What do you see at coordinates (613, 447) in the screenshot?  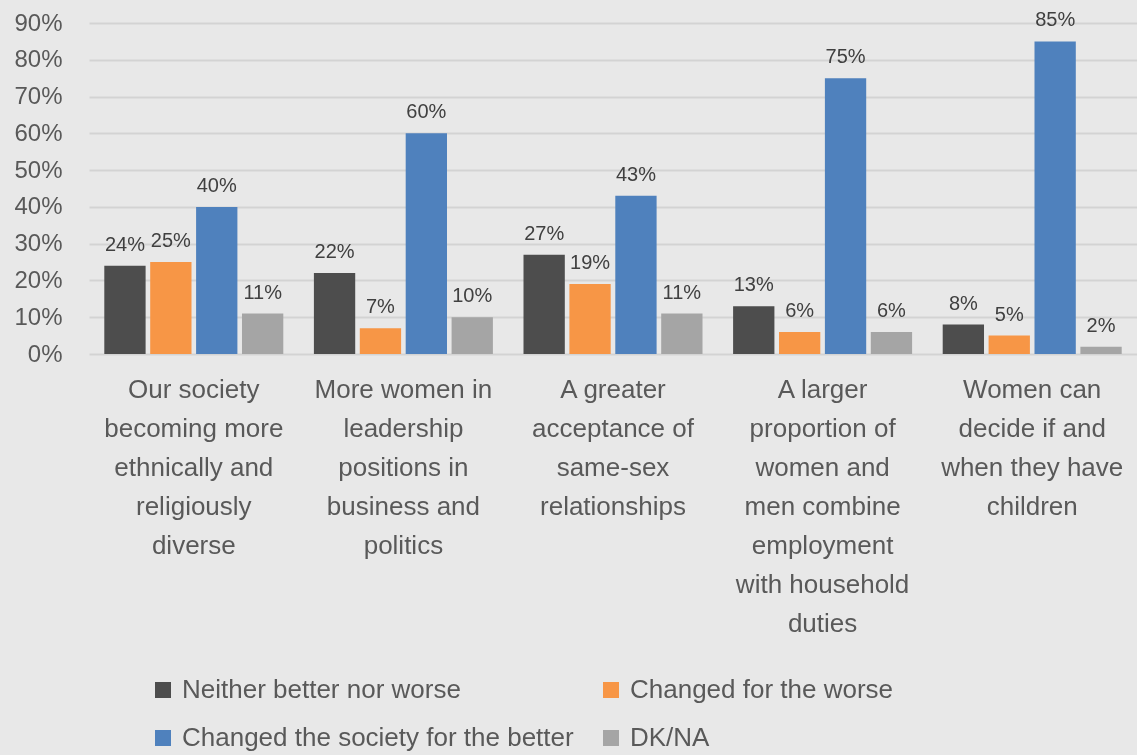 I see `x-tick-label: A greater acceptance of same-sex relationships` at bounding box center [613, 447].